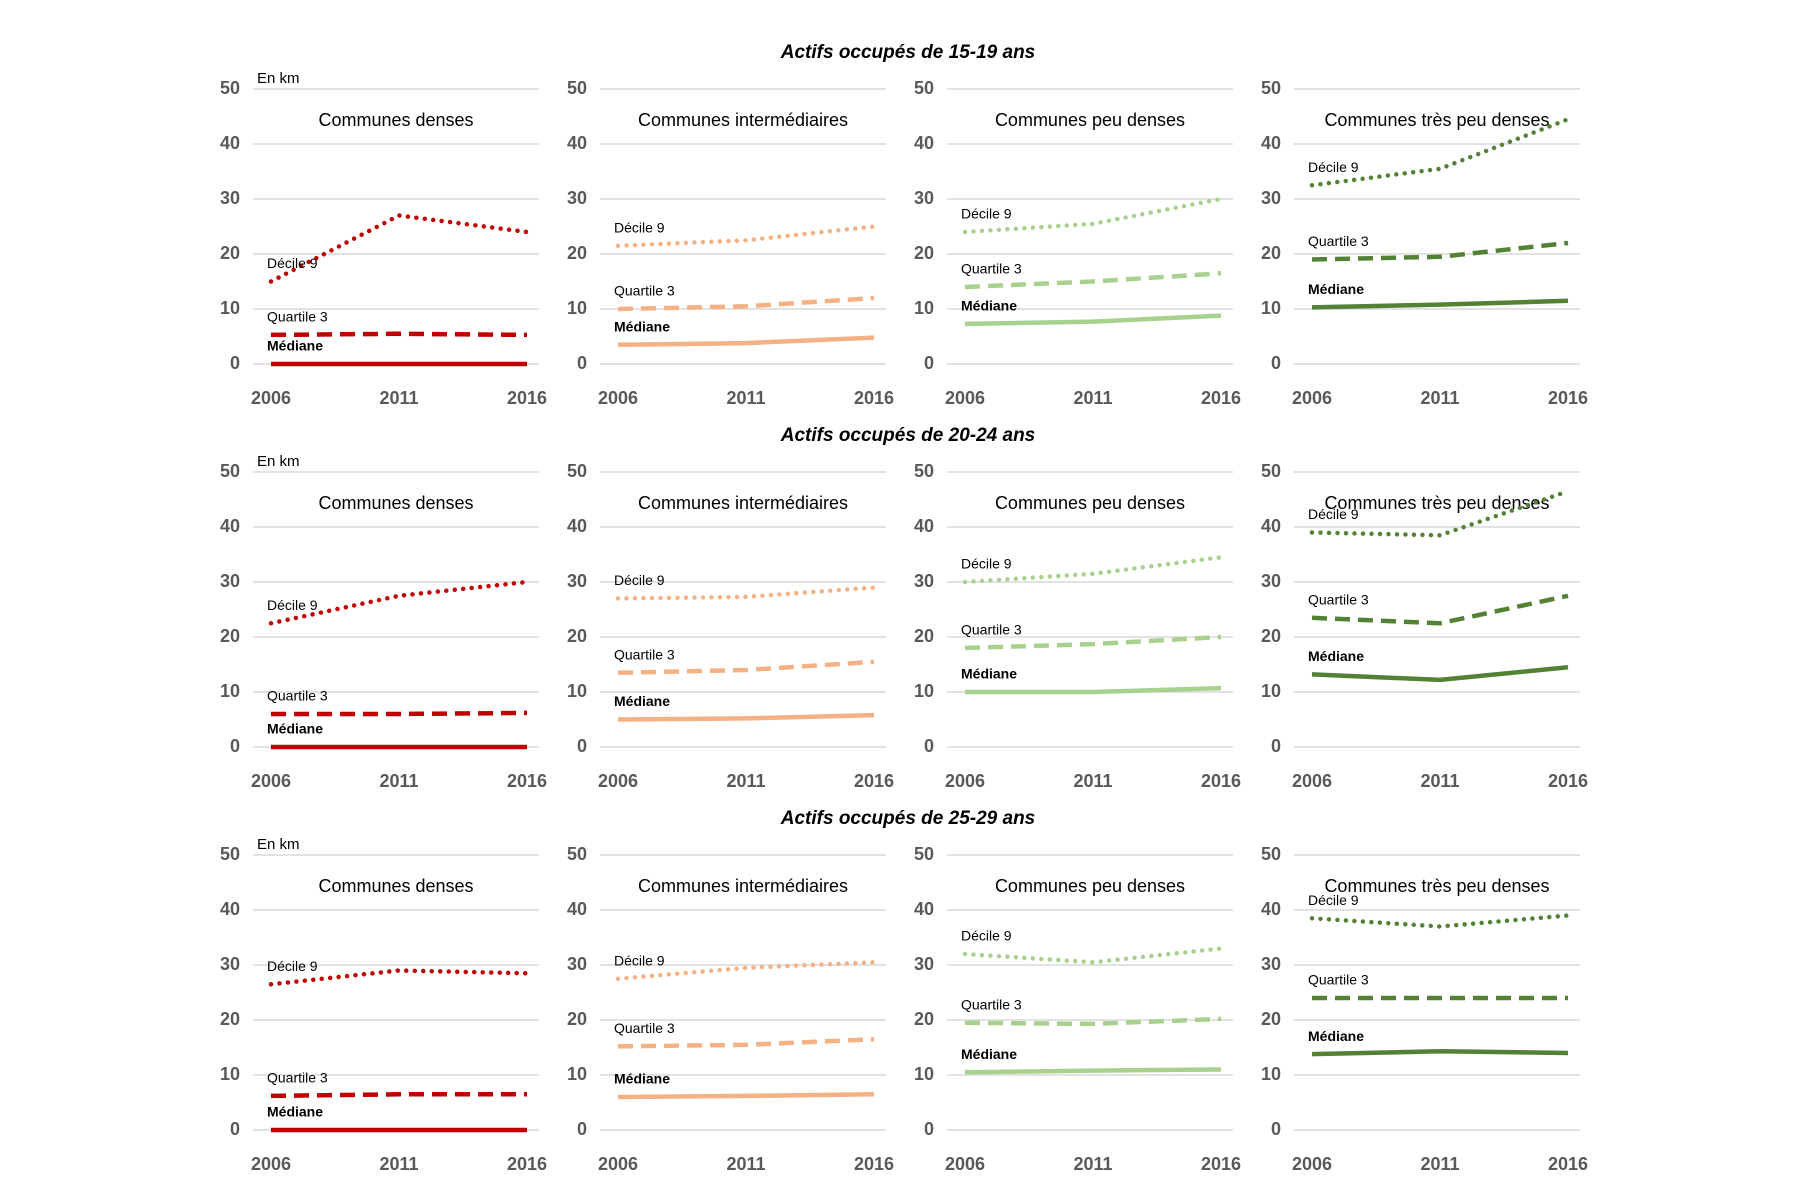 Image resolution: width=1796 pixels, height=1204 pixels. What do you see at coordinates (908, 52) in the screenshot?
I see `row-title: Actifs occupés de 15-19 ans` at bounding box center [908, 52].